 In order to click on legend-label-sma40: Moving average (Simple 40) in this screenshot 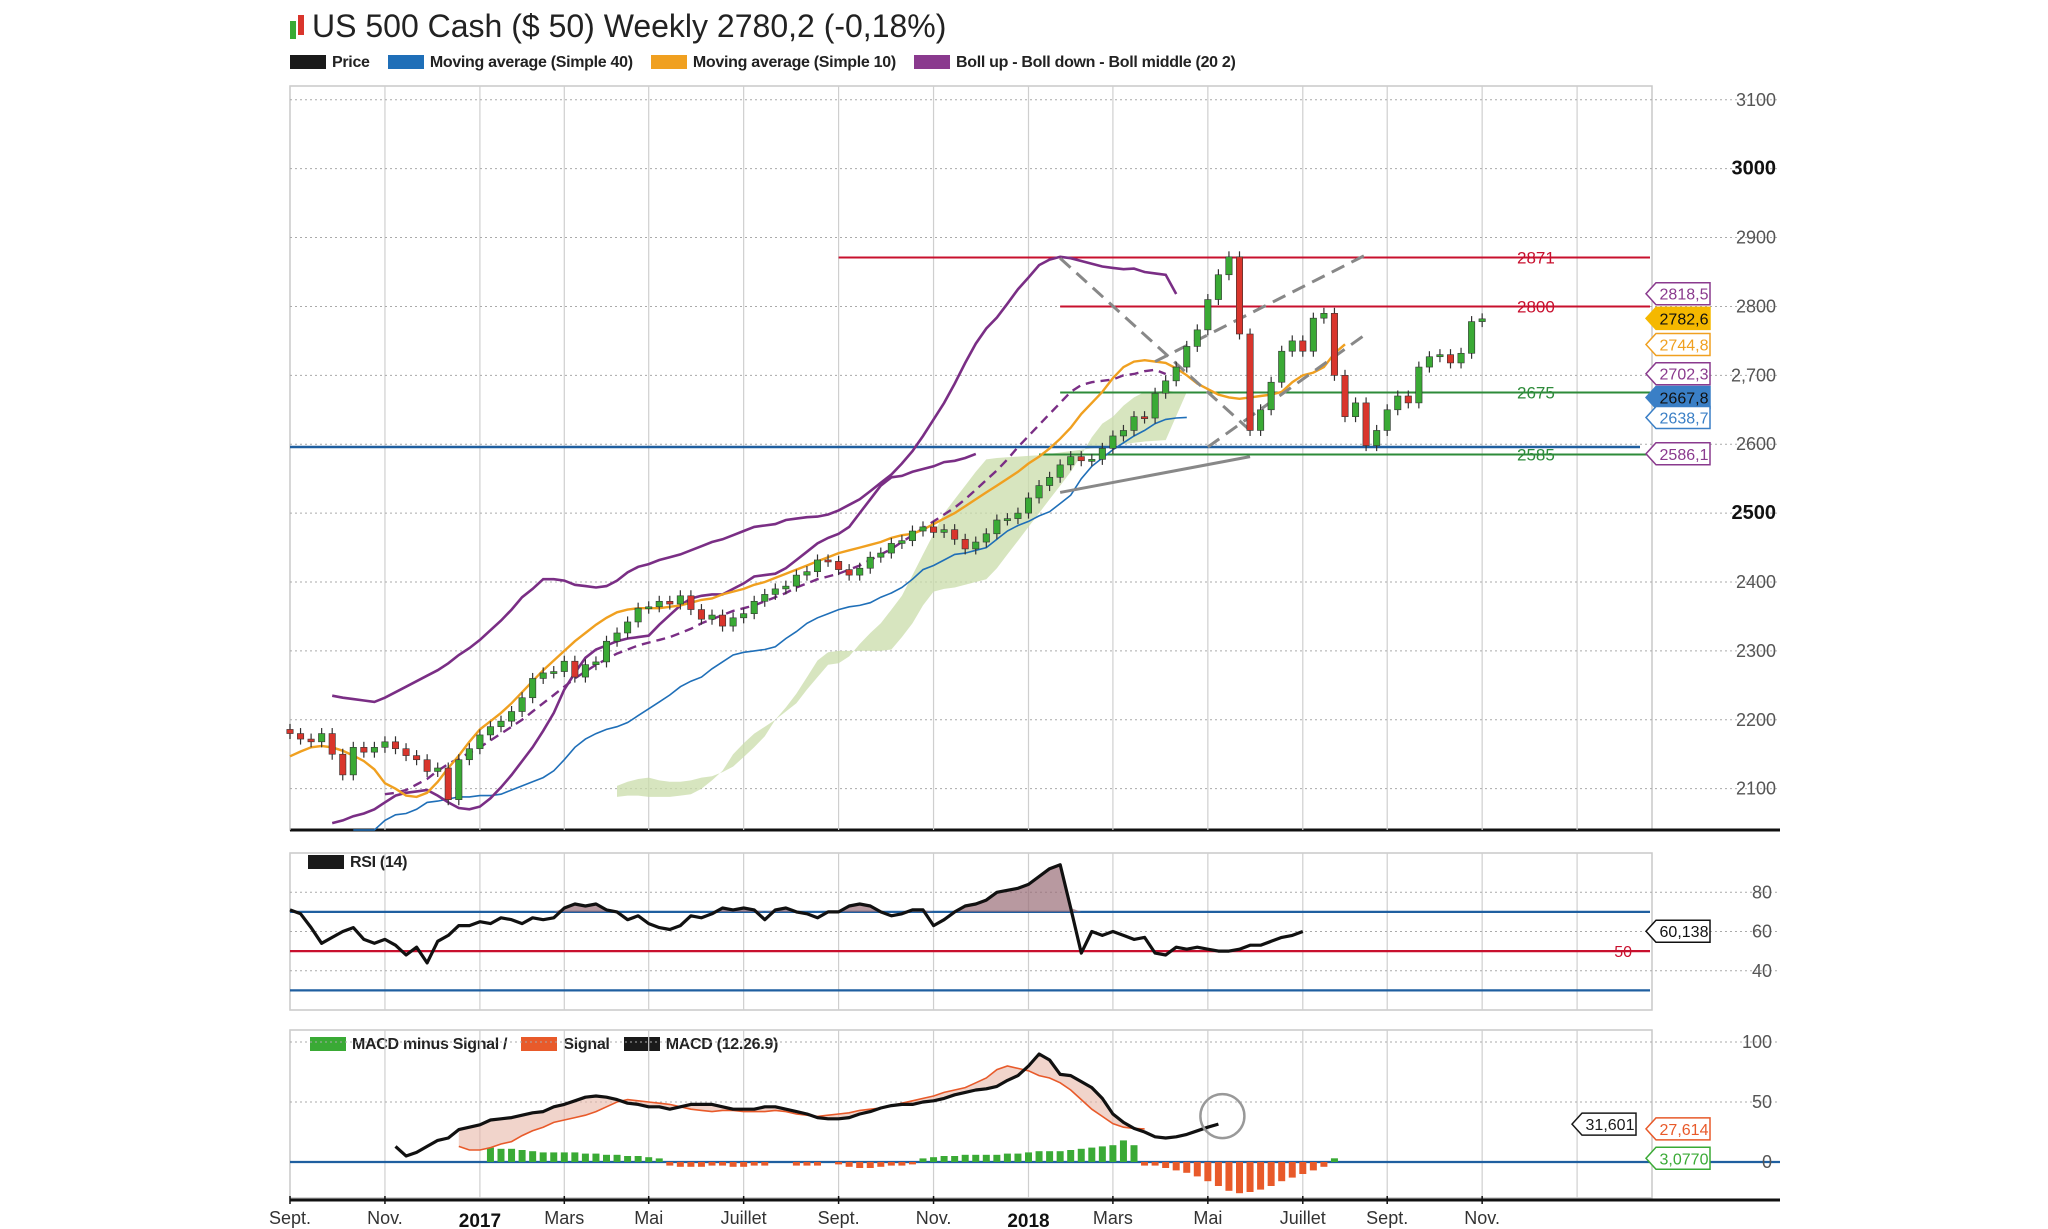, I will do `click(531, 62)`.